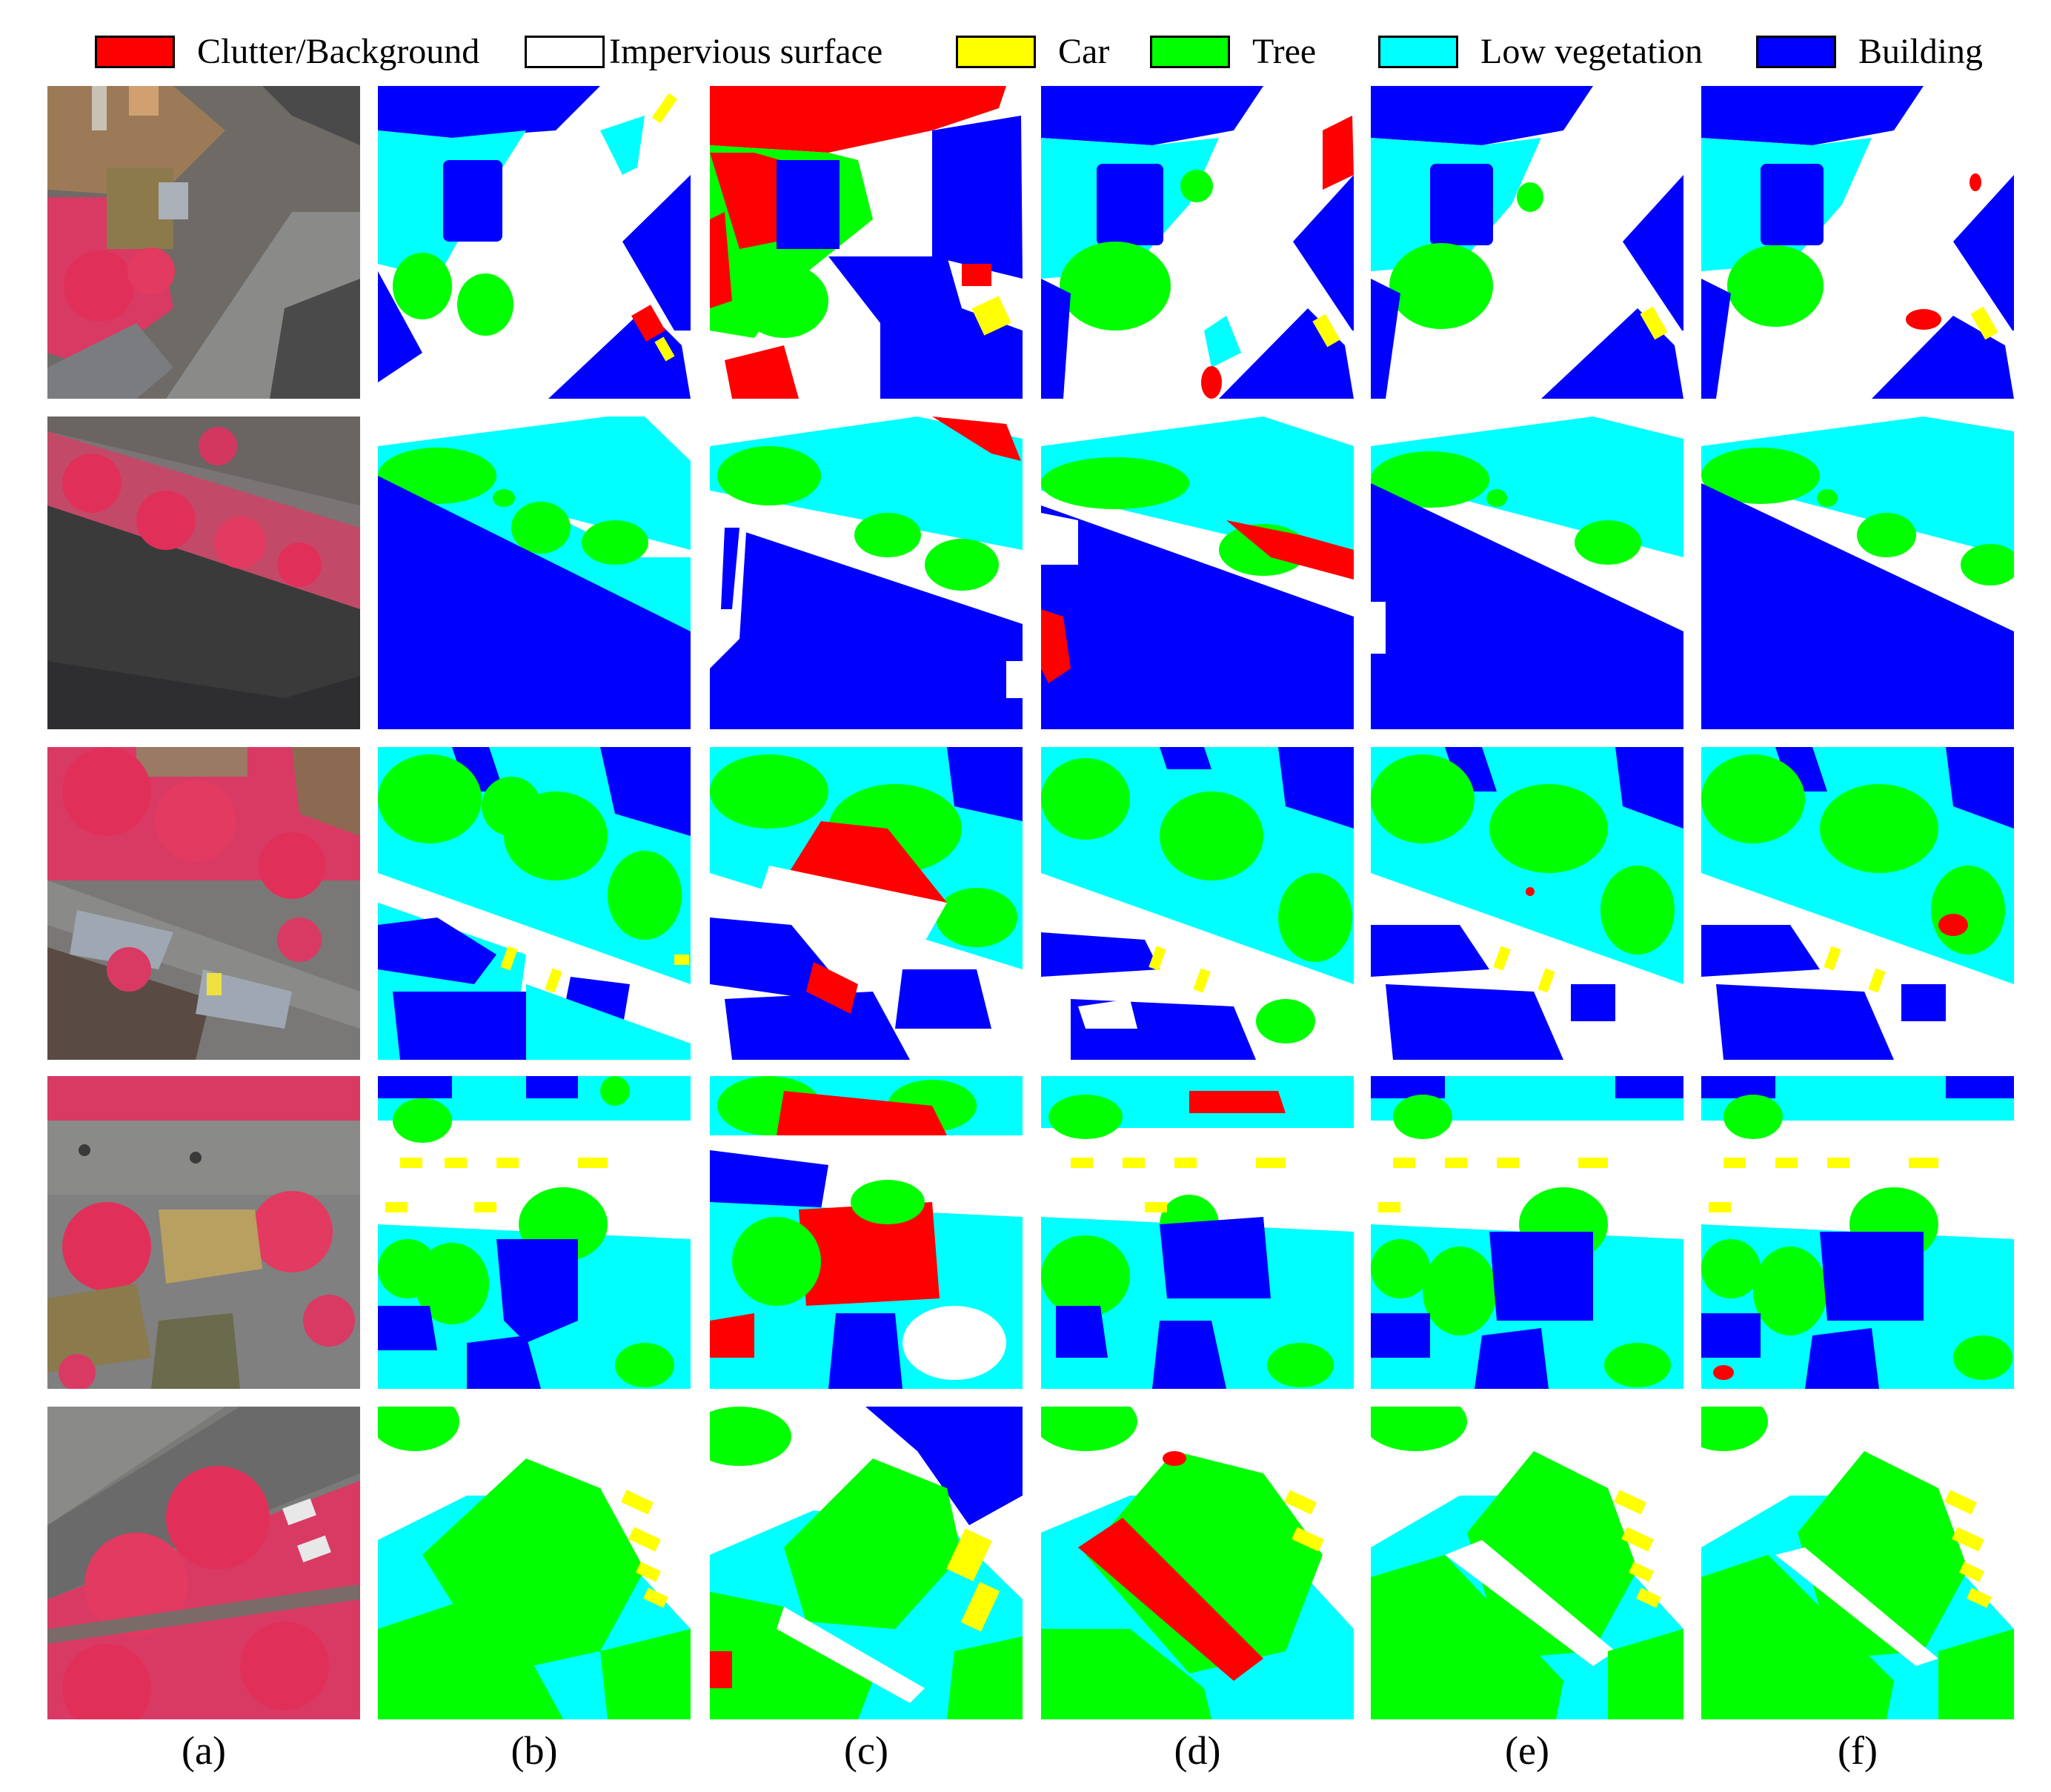 The image size is (2051, 1792). What do you see at coordinates (1921, 52) in the screenshot?
I see `legend-label-building: Building` at bounding box center [1921, 52].